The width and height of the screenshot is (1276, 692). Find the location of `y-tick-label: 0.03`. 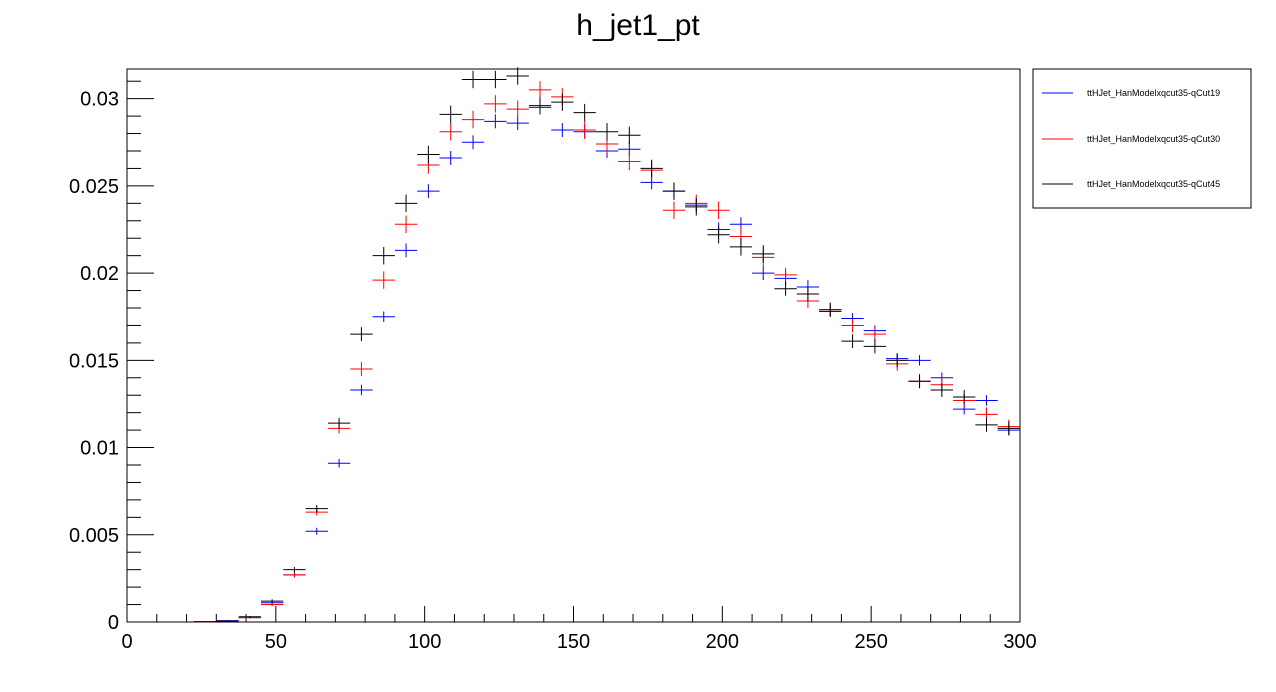

y-tick-label: 0.03 is located at coordinates (99, 100).